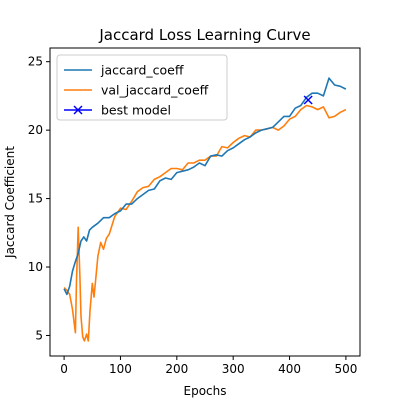 Image resolution: width=400 pixels, height=400 pixels. Describe the element at coordinates (35, 267) in the screenshot. I see `y-tick-label: 10` at that location.